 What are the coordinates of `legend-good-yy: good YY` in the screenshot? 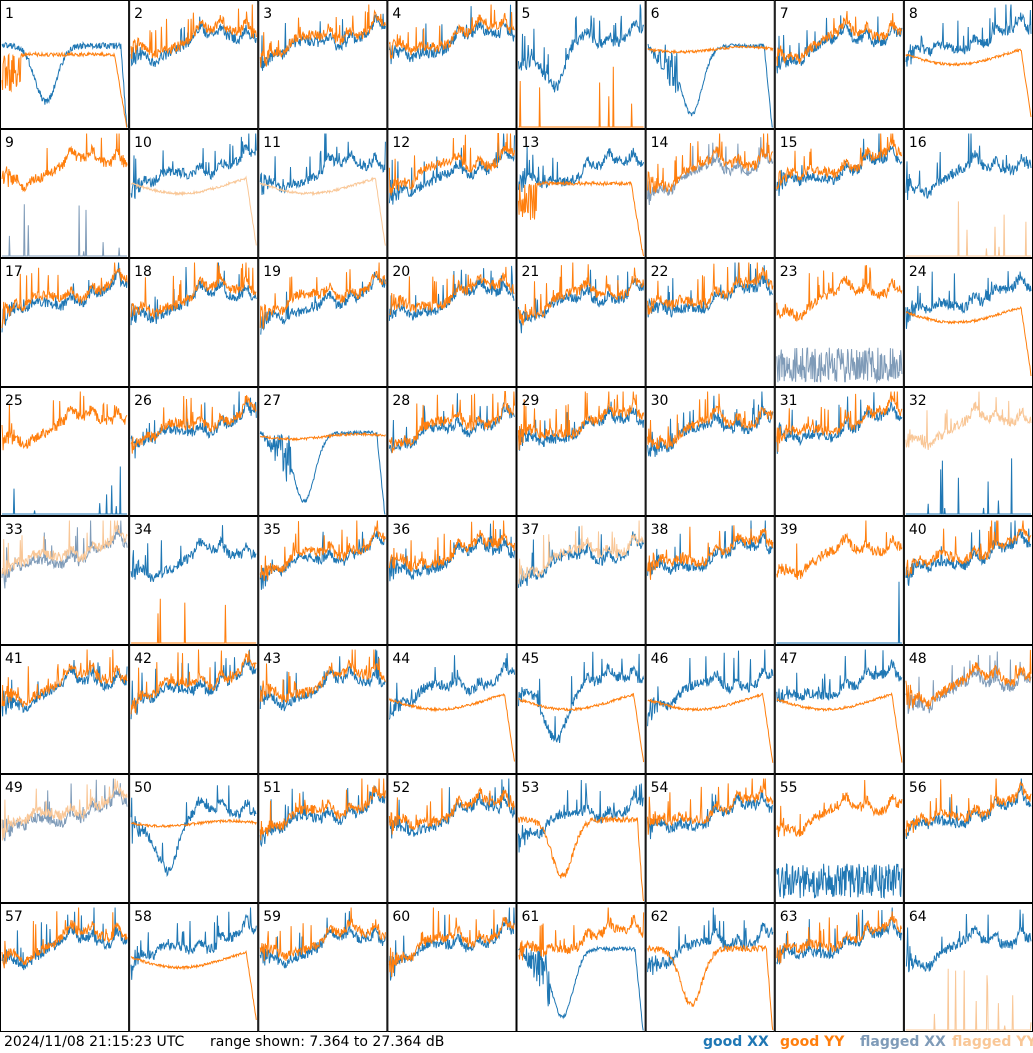 It's located at (812, 1042).